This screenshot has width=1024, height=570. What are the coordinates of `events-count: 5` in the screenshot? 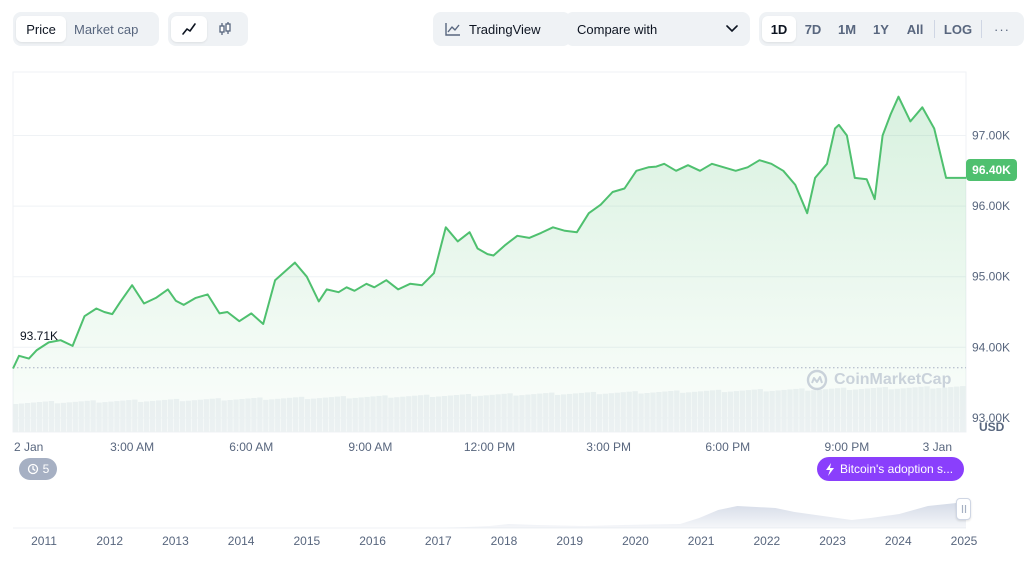 It's located at (46, 469).